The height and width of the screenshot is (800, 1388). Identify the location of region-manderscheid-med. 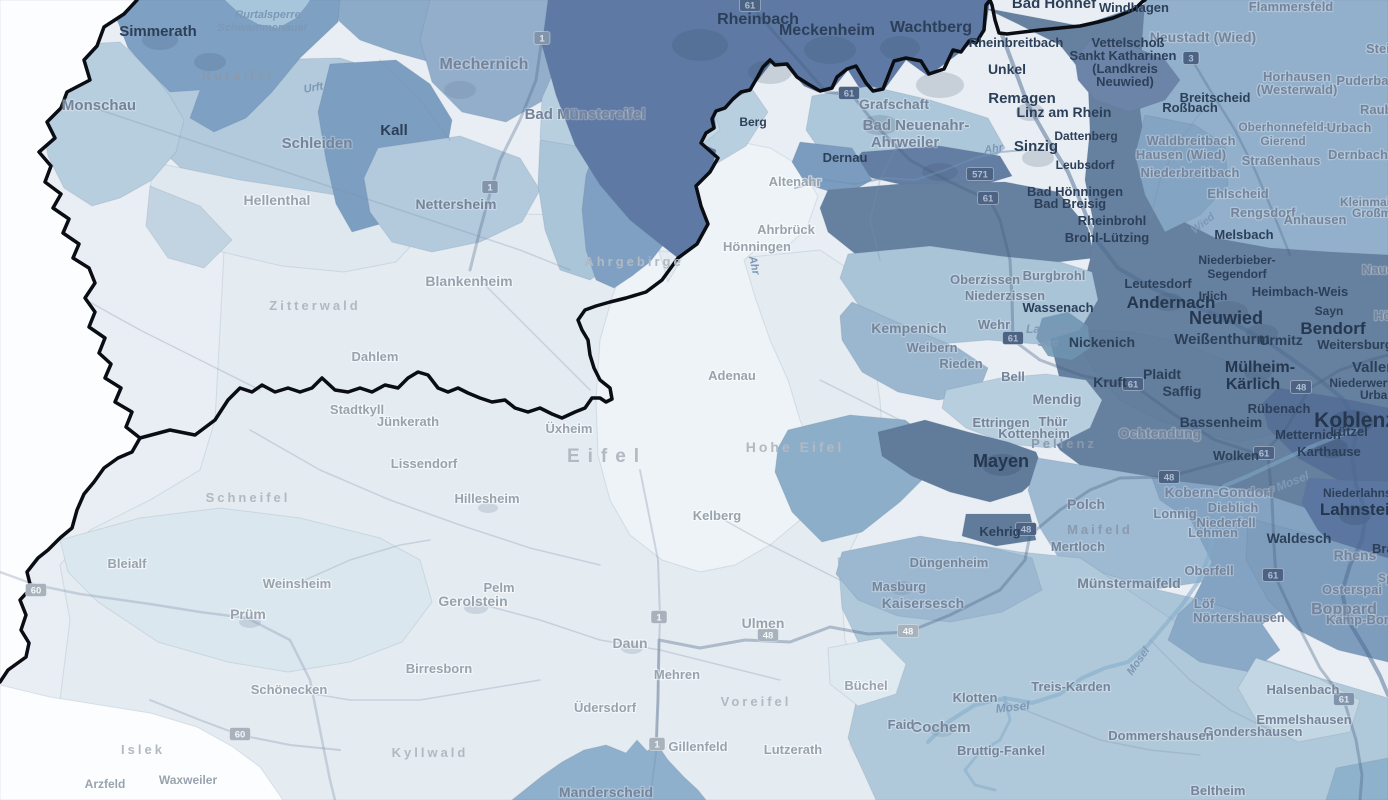
(609, 769).